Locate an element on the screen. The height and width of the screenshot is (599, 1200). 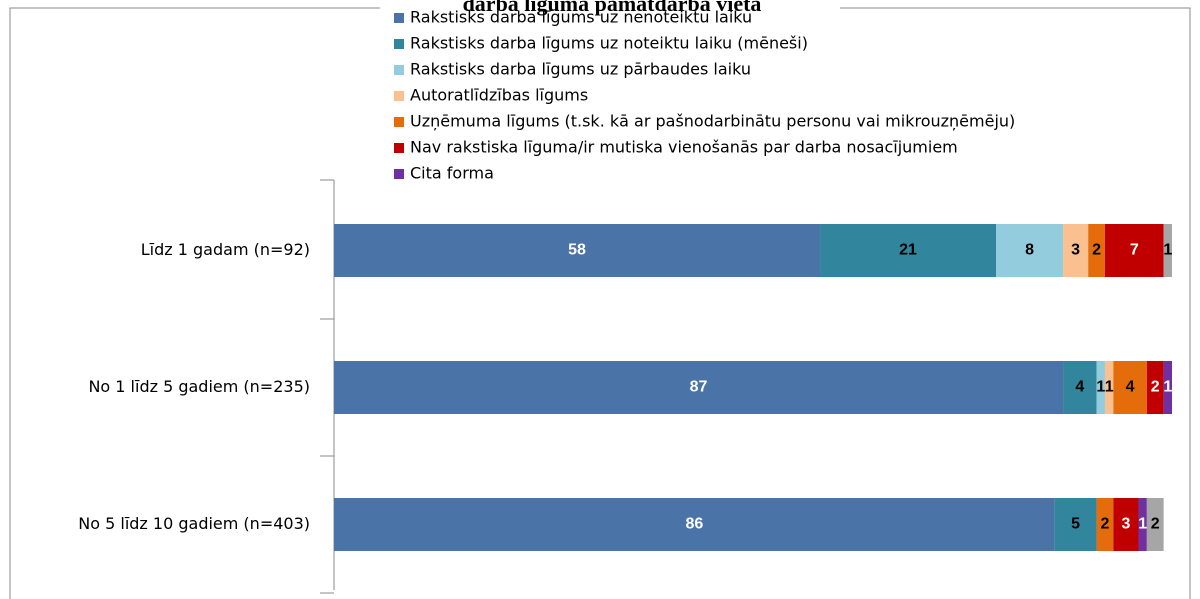
category-label: No 5 līdz 10 gadiem (n=403) is located at coordinates (194, 523).